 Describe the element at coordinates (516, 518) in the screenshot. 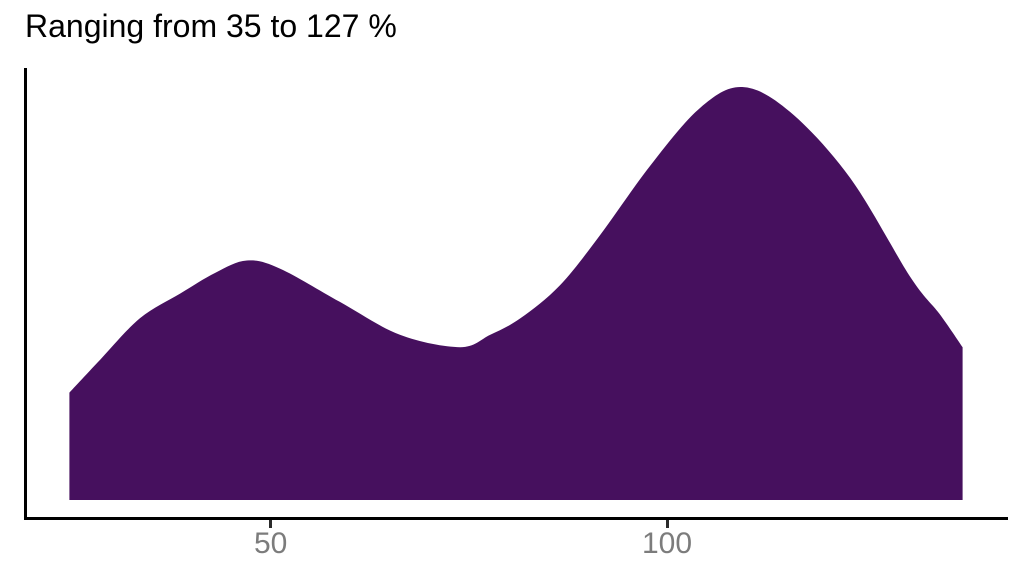

I see `x-axis-line` at that location.